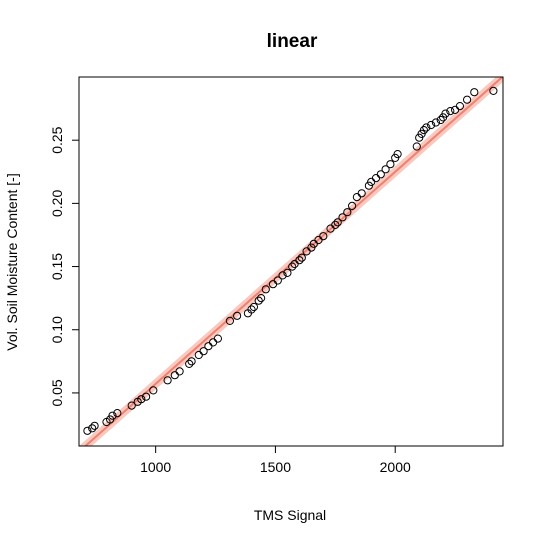 Image resolution: width=544 pixels, height=544 pixels. I want to click on x-tick-label: 1500, so click(275, 467).